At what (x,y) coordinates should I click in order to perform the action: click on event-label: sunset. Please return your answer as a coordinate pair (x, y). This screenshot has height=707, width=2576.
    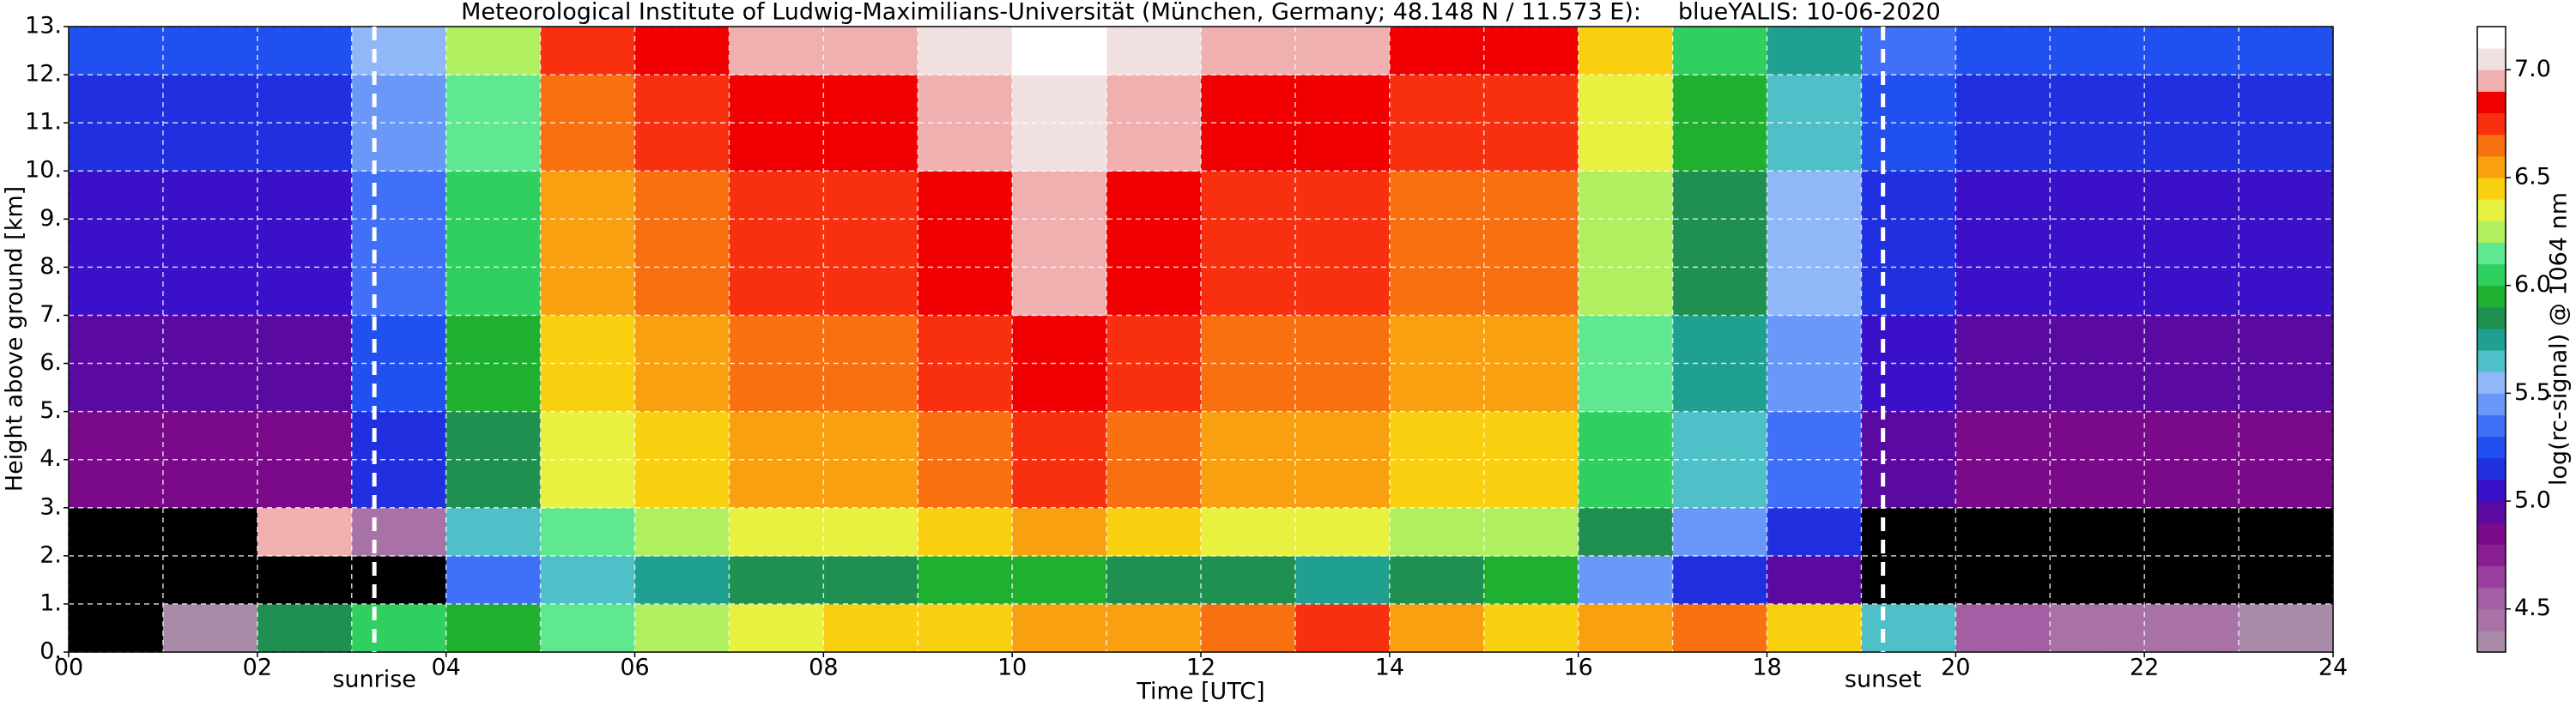
    Looking at the image, I should click on (1883, 680).